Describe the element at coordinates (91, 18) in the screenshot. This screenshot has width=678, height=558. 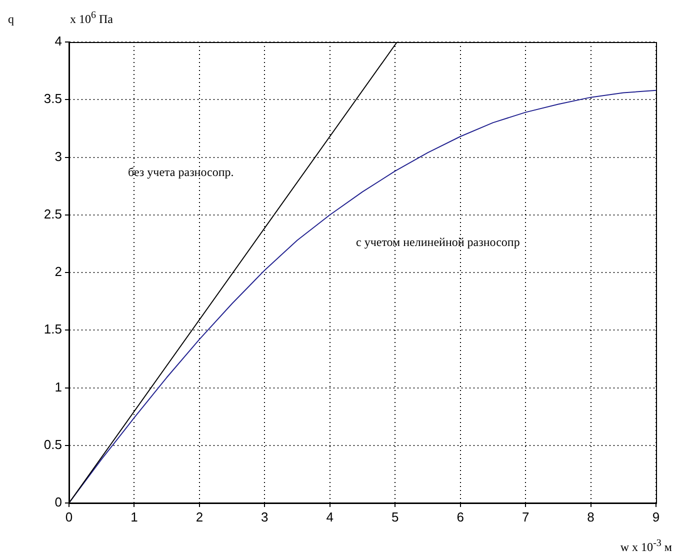
I see `text: x 10$^{6}$ Па` at that location.